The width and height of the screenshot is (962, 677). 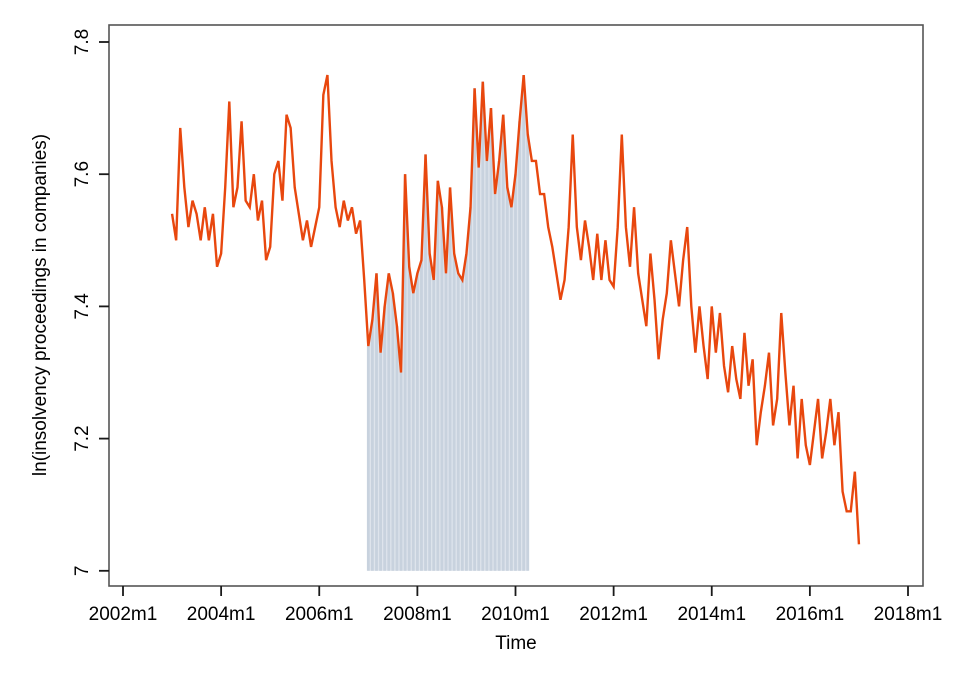 What do you see at coordinates (810, 614) in the screenshot?
I see `x-tick-label: 2016m1` at bounding box center [810, 614].